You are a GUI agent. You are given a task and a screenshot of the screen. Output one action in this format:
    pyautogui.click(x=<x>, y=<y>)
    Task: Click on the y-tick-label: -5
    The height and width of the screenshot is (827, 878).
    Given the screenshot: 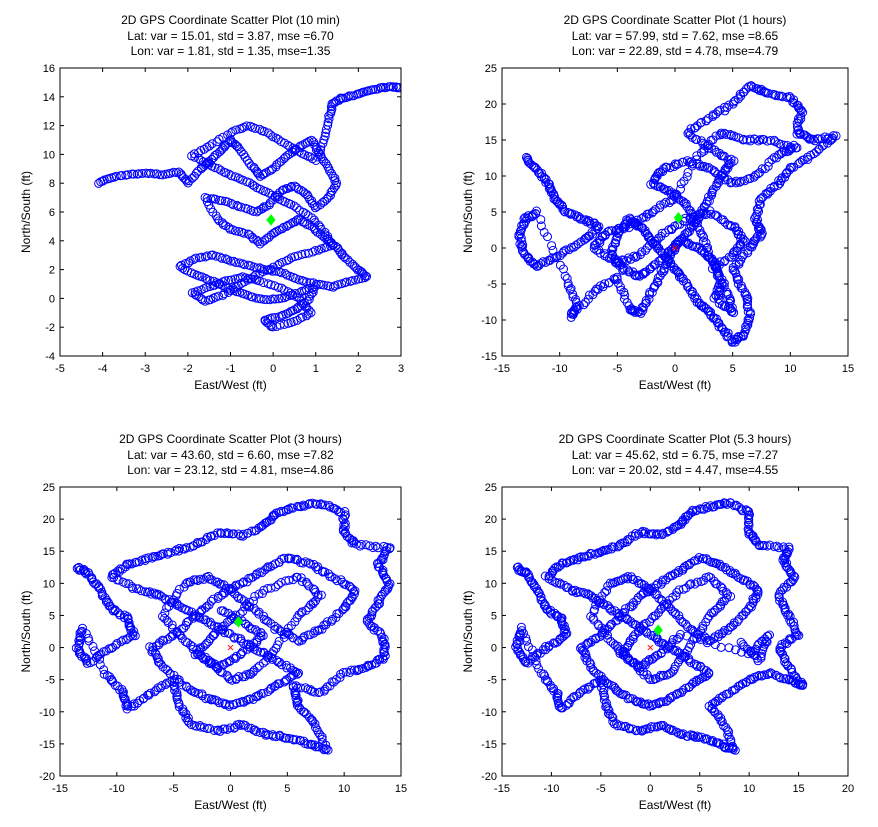 What is the action you would take?
    pyautogui.click(x=50, y=681)
    